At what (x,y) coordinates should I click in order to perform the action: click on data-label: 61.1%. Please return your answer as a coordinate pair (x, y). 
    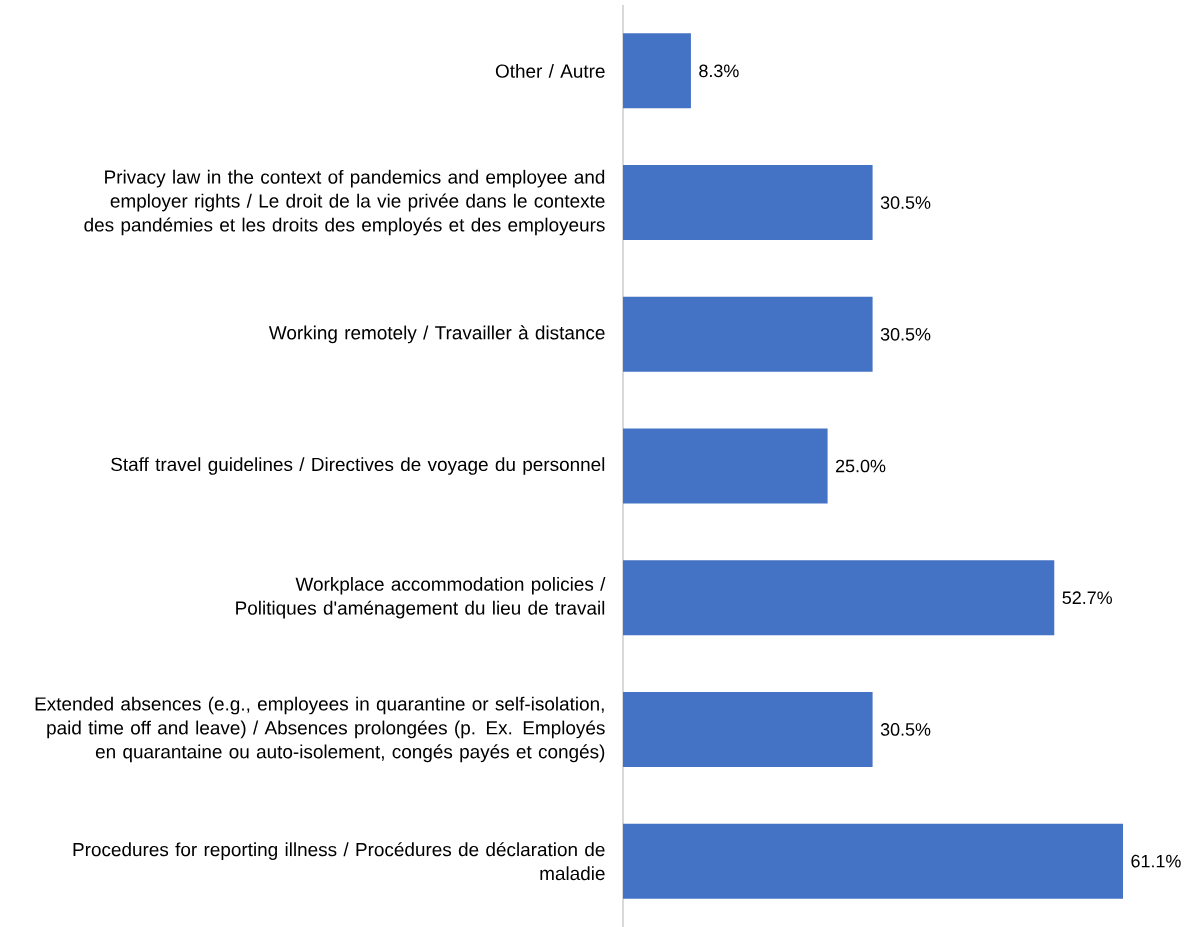
    Looking at the image, I should click on (1156, 861).